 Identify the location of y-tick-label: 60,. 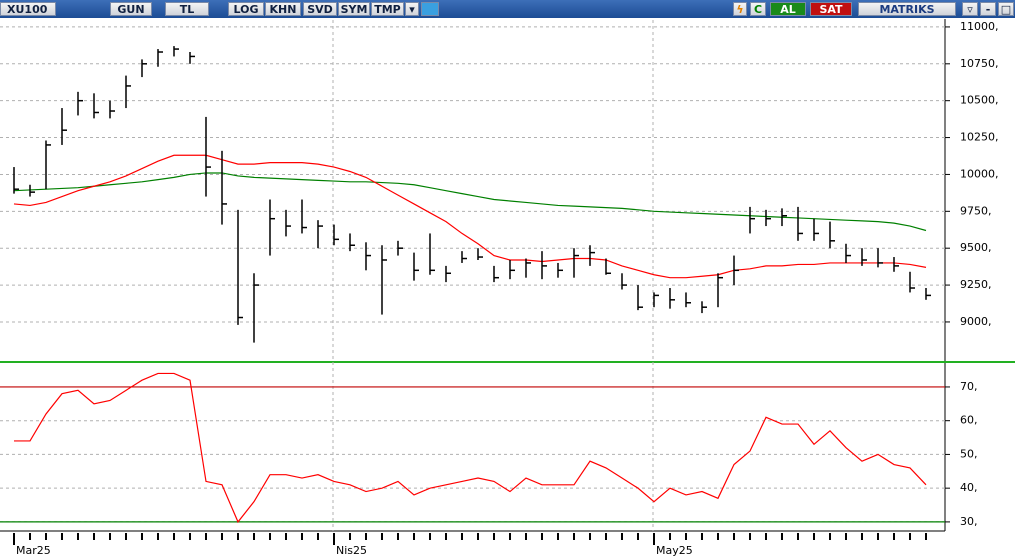
(969, 420).